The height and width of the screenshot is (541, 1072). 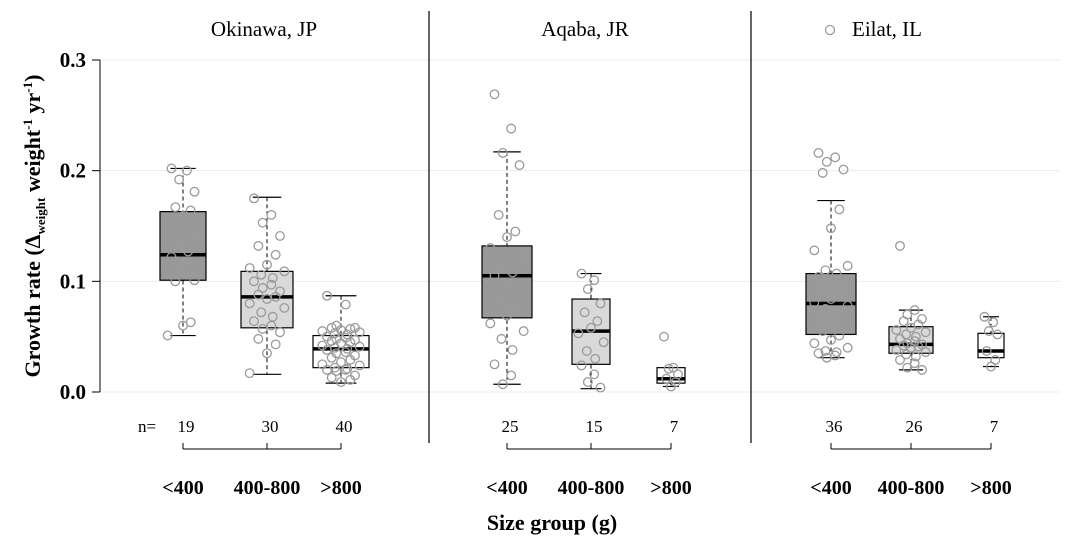 What do you see at coordinates (32, 78) in the screenshot?
I see `y-axis-title-close: )` at bounding box center [32, 78].